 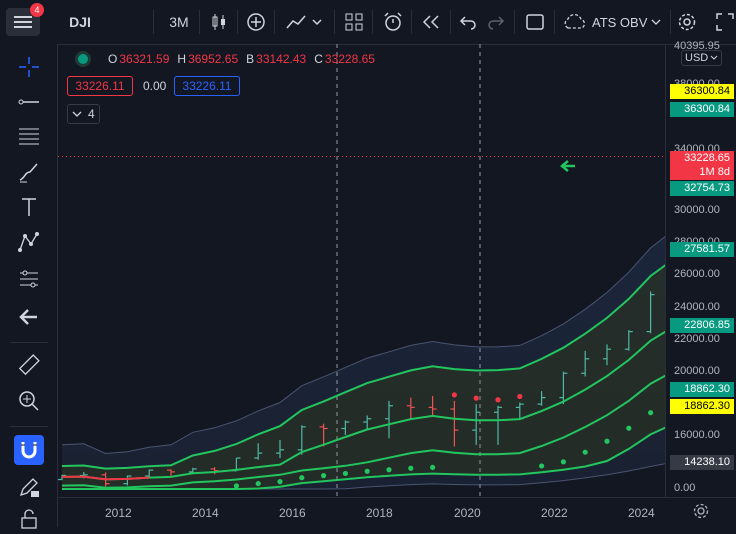 What do you see at coordinates (80, 22) in the screenshot?
I see `symbol-search: DJI` at bounding box center [80, 22].